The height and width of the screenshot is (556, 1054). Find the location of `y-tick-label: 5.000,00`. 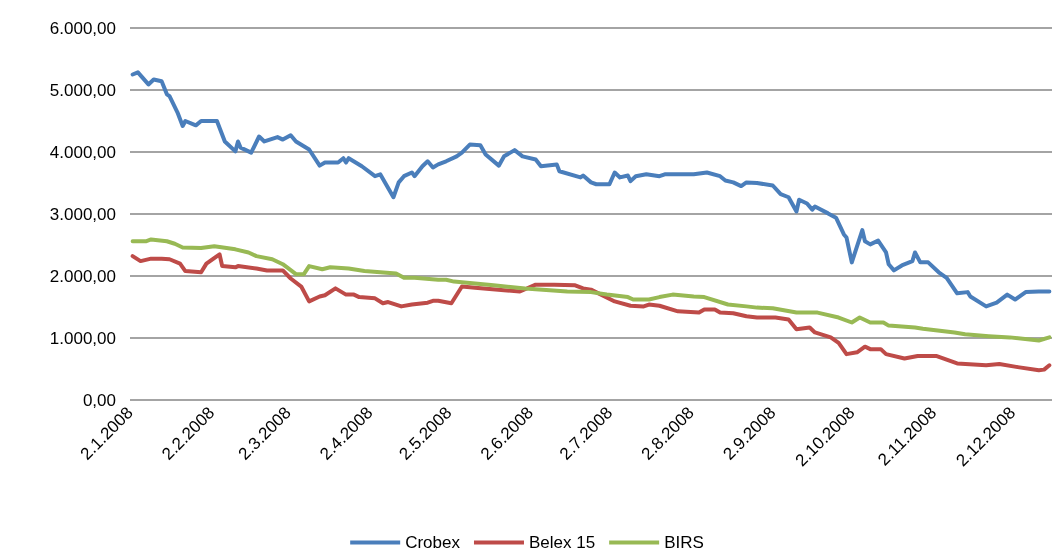

y-tick-label: 5.000,00 is located at coordinates (82, 90).